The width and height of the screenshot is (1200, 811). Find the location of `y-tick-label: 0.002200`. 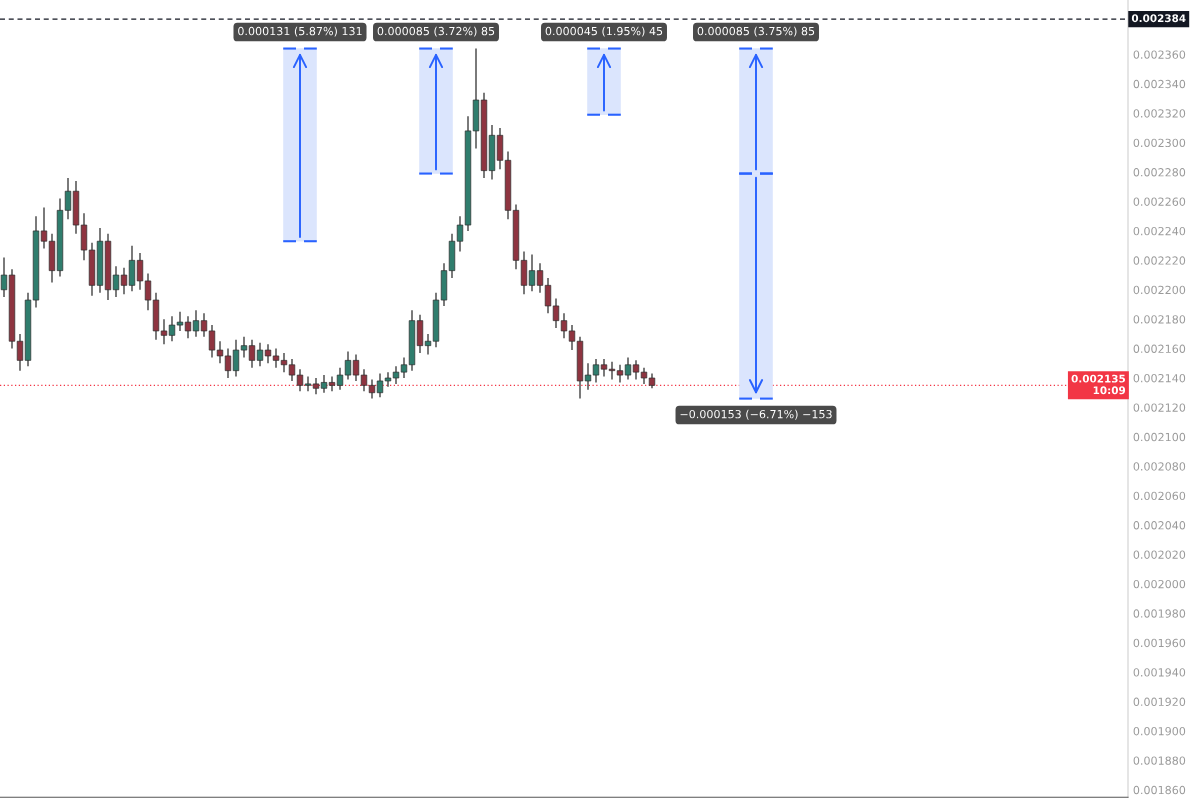

y-tick-label: 0.002200 is located at coordinates (1159, 290).